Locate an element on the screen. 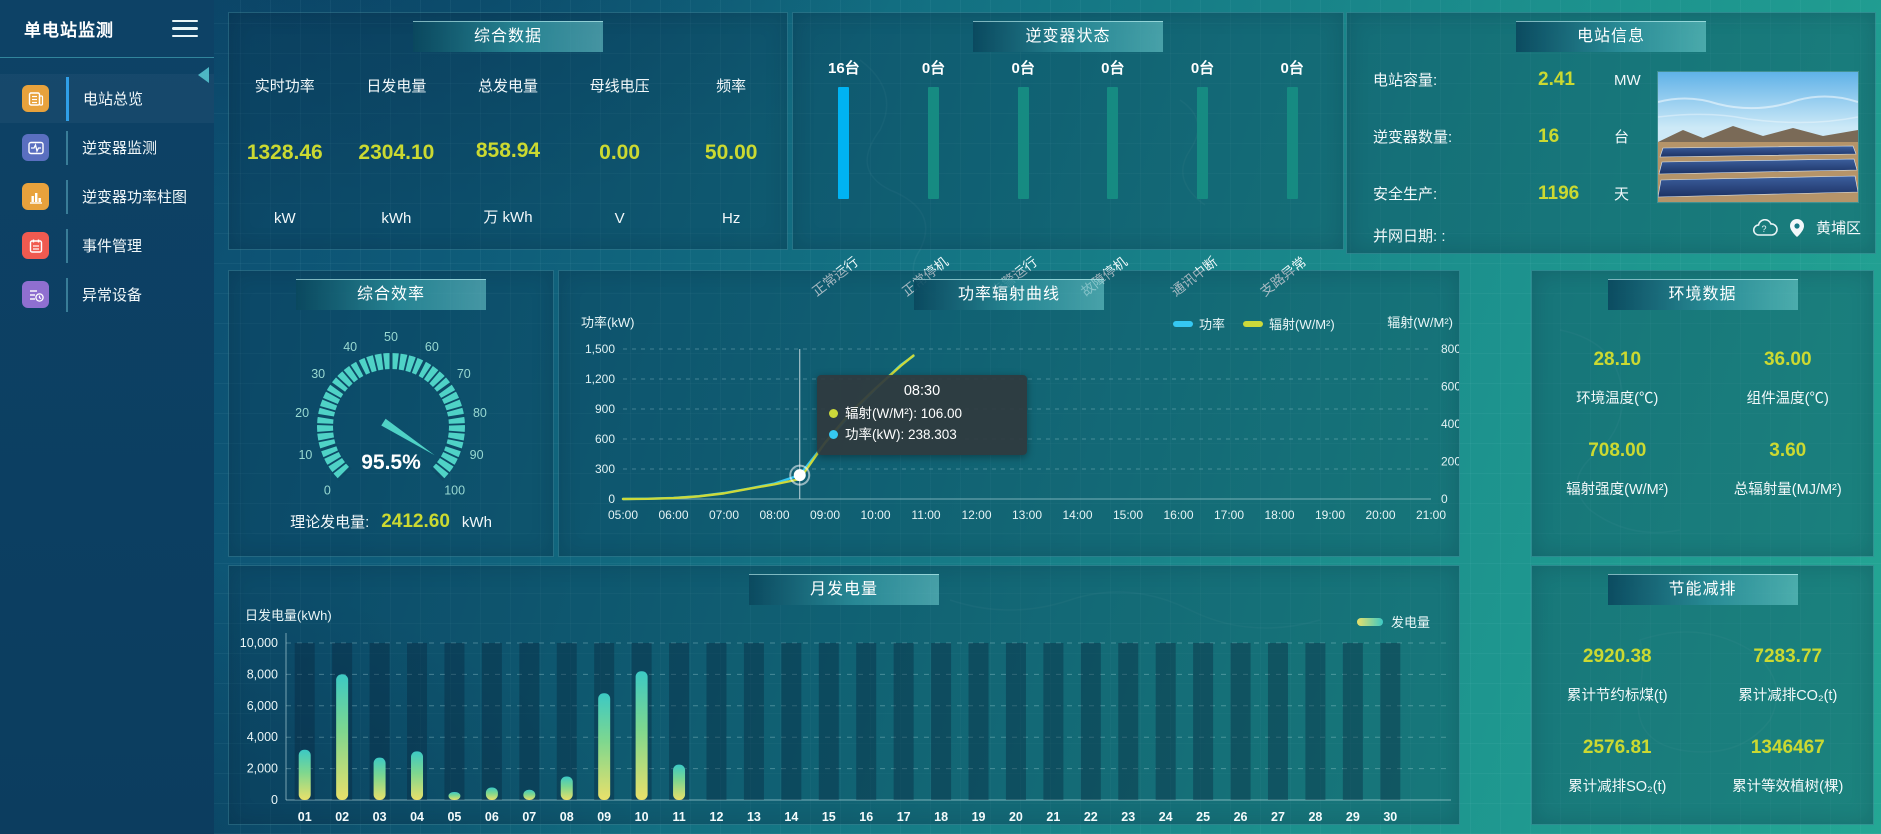 Image resolution: width=1881 pixels, height=834 pixels. inverter-status-故障停机: 0台 故障停机 is located at coordinates (1113, 178).